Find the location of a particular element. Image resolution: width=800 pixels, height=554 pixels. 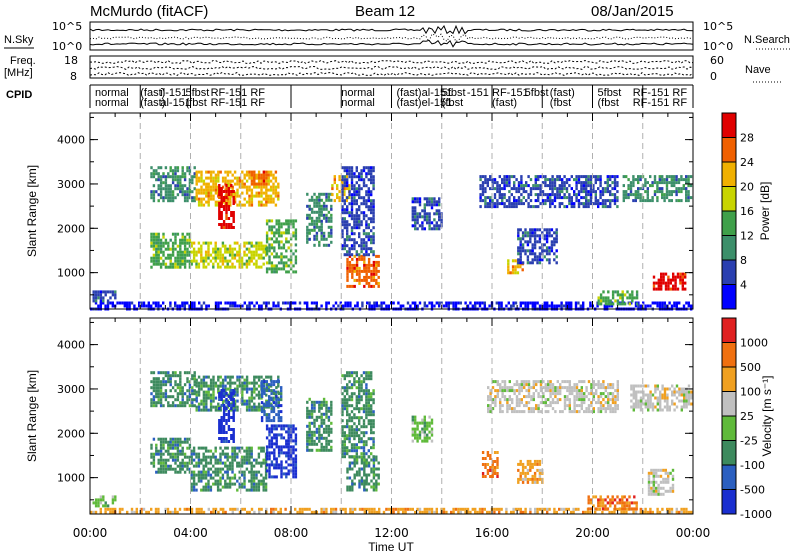

nsky-label: N.Sky is located at coordinates (19, 40).